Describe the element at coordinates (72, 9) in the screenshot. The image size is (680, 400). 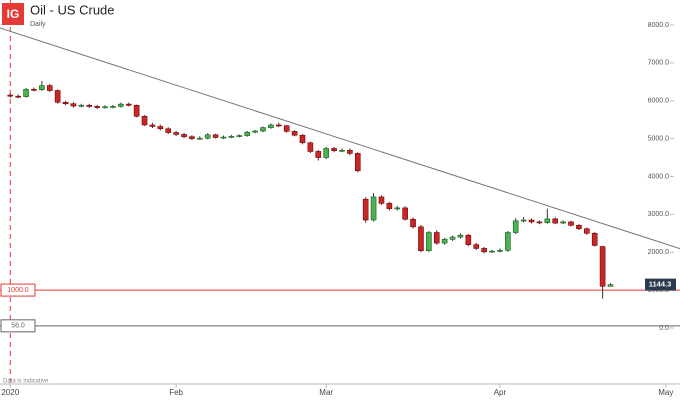
I see `chart-title: Oil - US Crude` at that location.